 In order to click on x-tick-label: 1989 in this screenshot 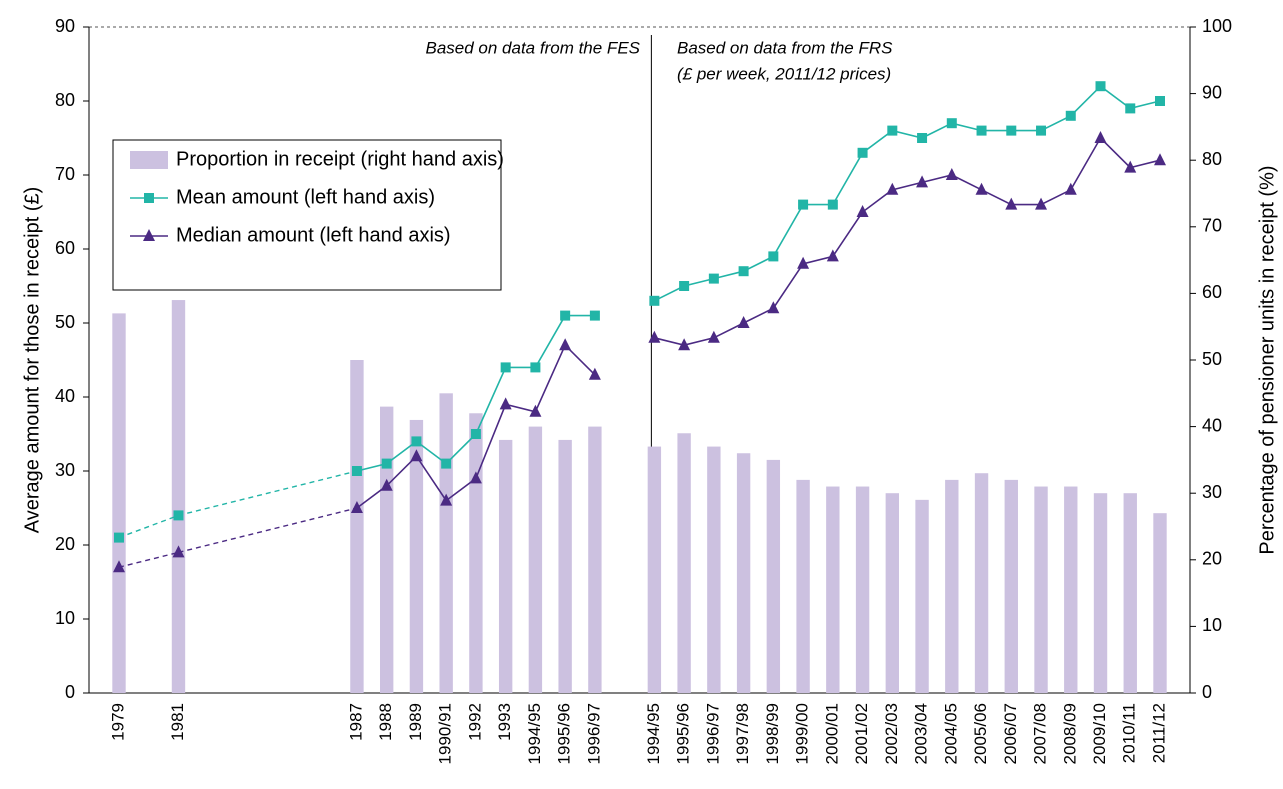, I will do `click(415, 722)`.